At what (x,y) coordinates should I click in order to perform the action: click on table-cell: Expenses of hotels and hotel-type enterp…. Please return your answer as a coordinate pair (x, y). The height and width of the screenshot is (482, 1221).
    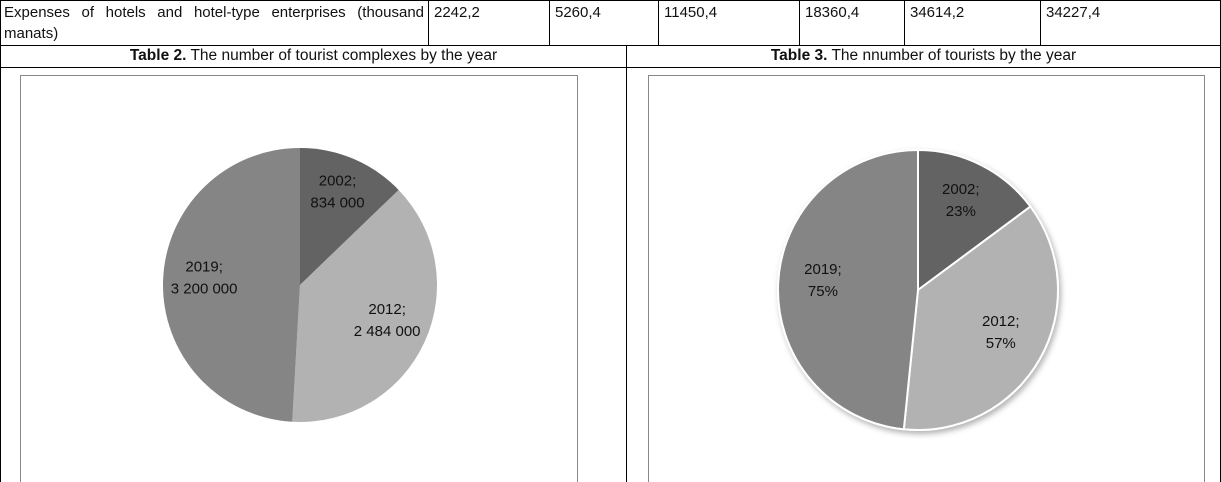
    Looking at the image, I should click on (214, 23).